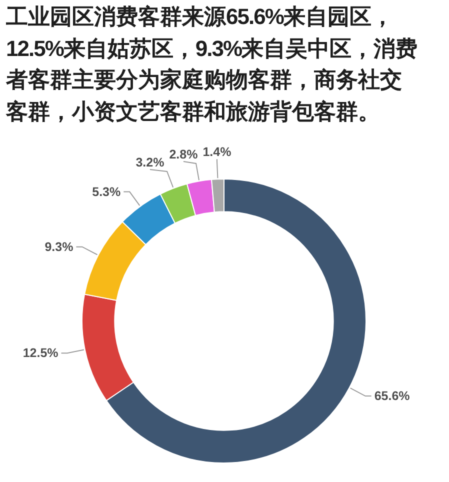 Image resolution: width=449 pixels, height=482 pixels. What do you see at coordinates (392, 396) in the screenshot?
I see `data-label: 65.6%` at bounding box center [392, 396].